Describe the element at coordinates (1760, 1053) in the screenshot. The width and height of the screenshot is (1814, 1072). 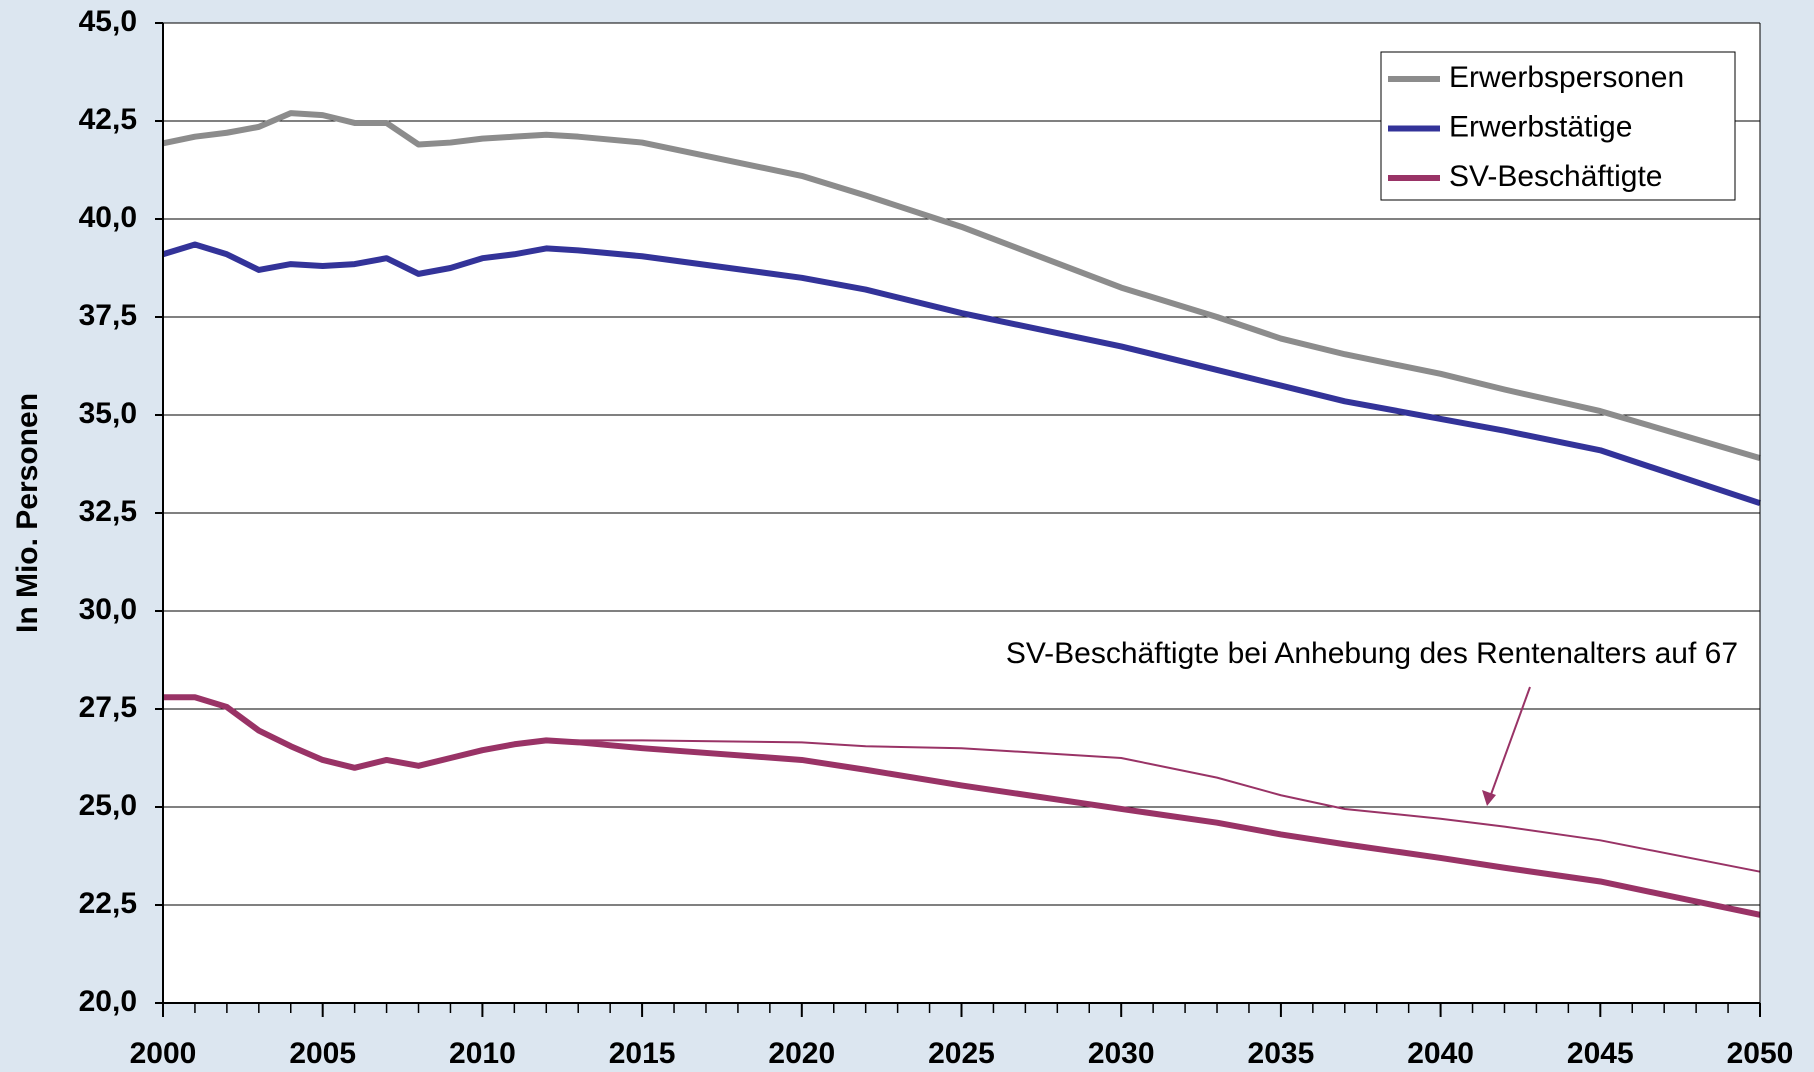
I see `x-tick-label: 2050` at that location.